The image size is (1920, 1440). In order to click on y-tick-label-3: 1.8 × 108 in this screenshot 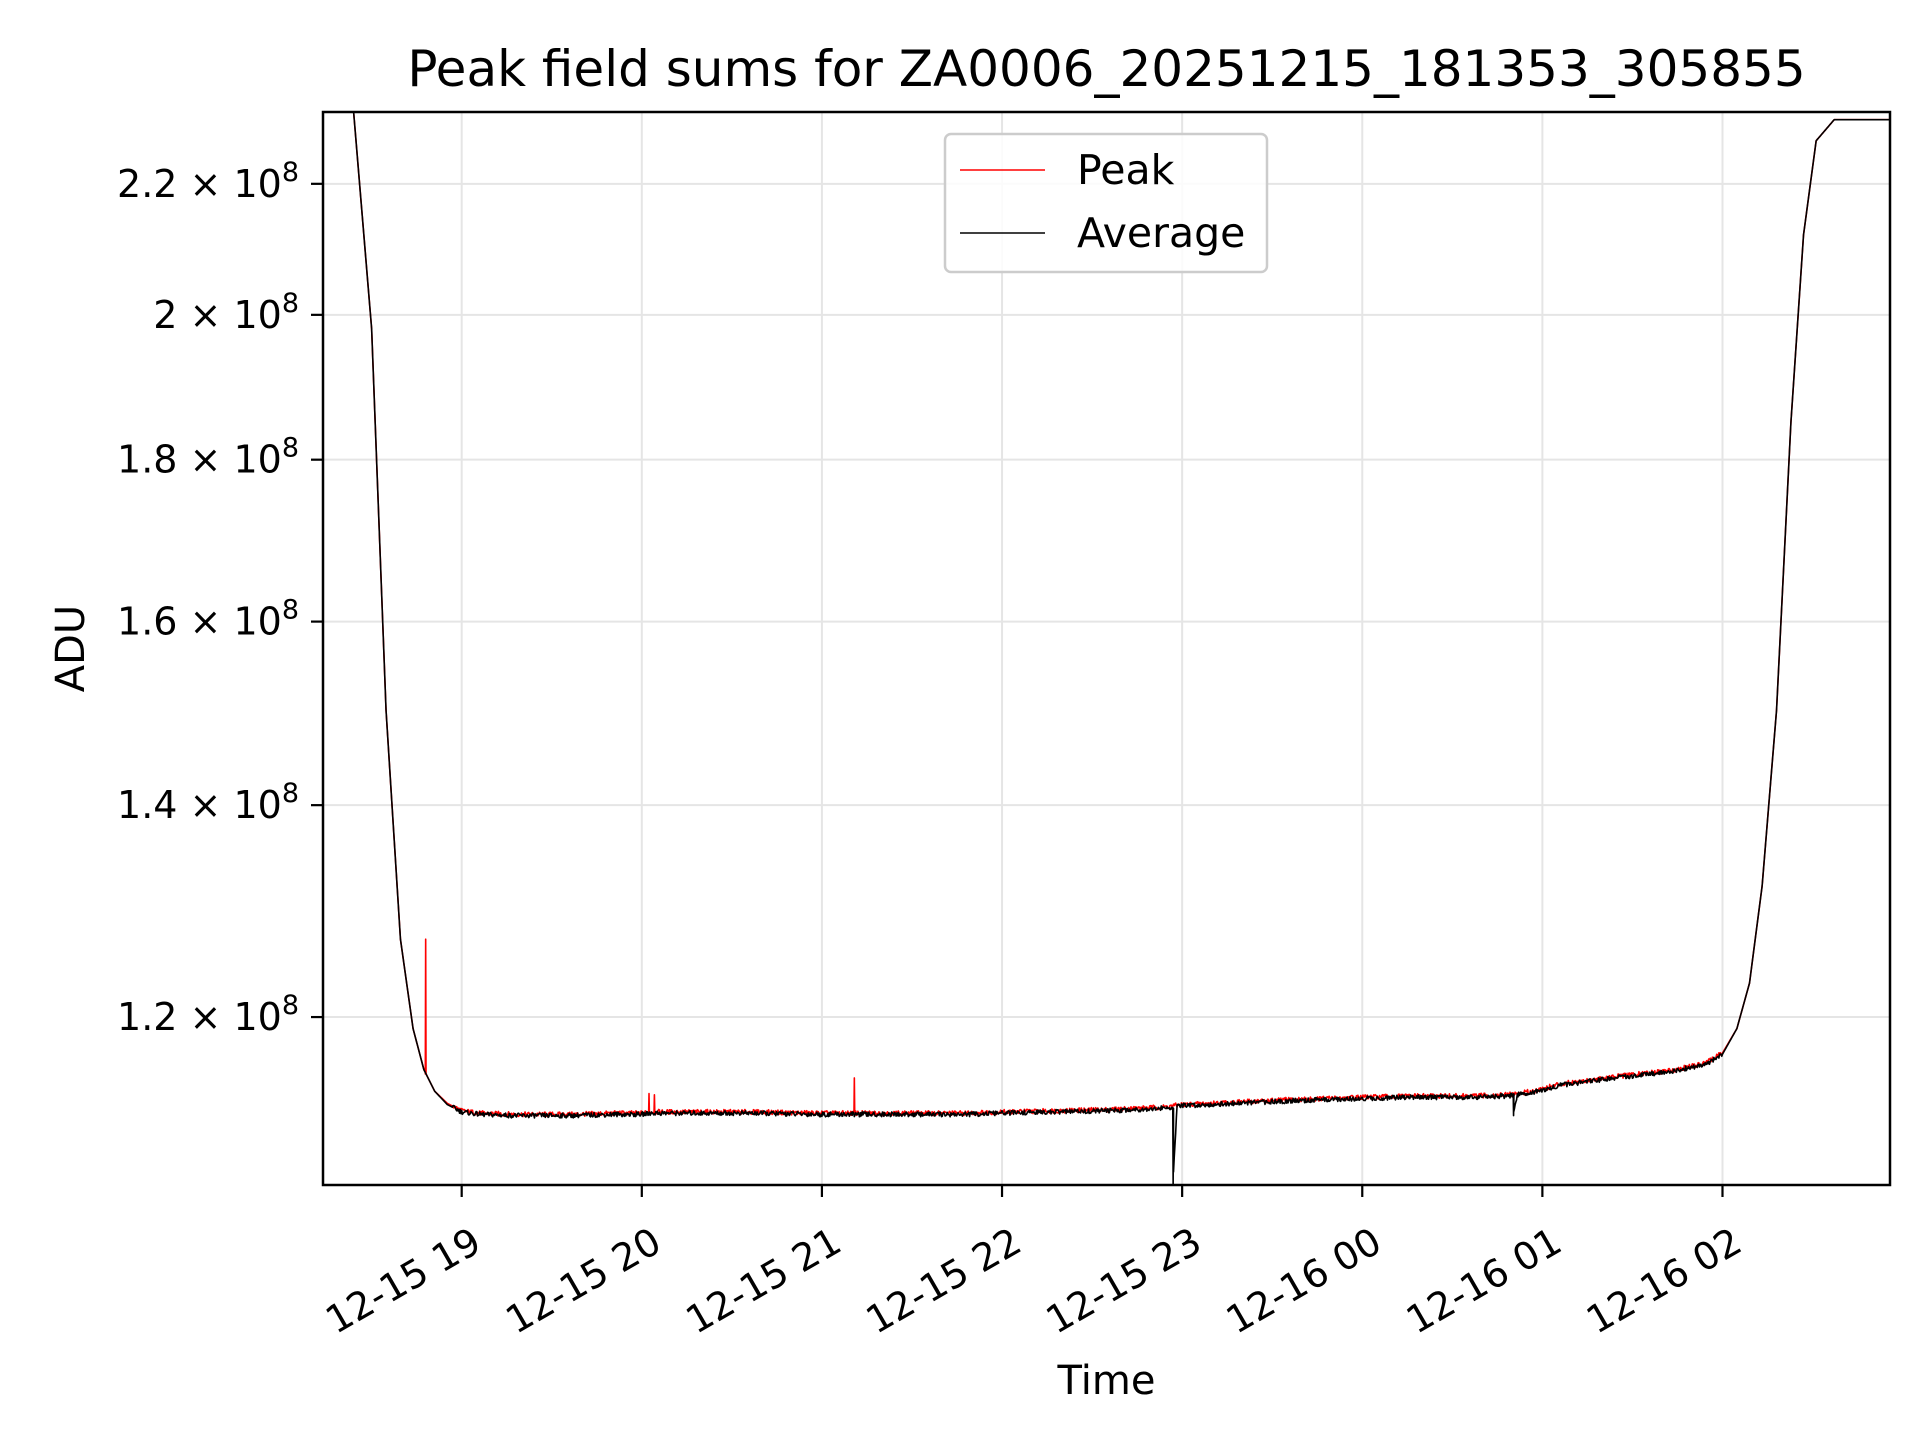, I will do `click(208, 457)`.